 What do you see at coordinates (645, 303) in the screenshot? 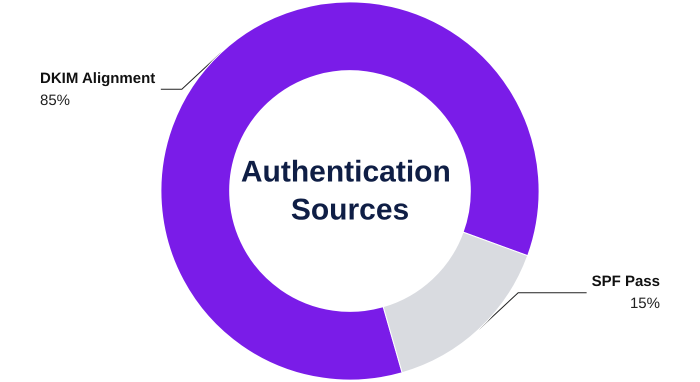
I see `data-label: 15%` at bounding box center [645, 303].